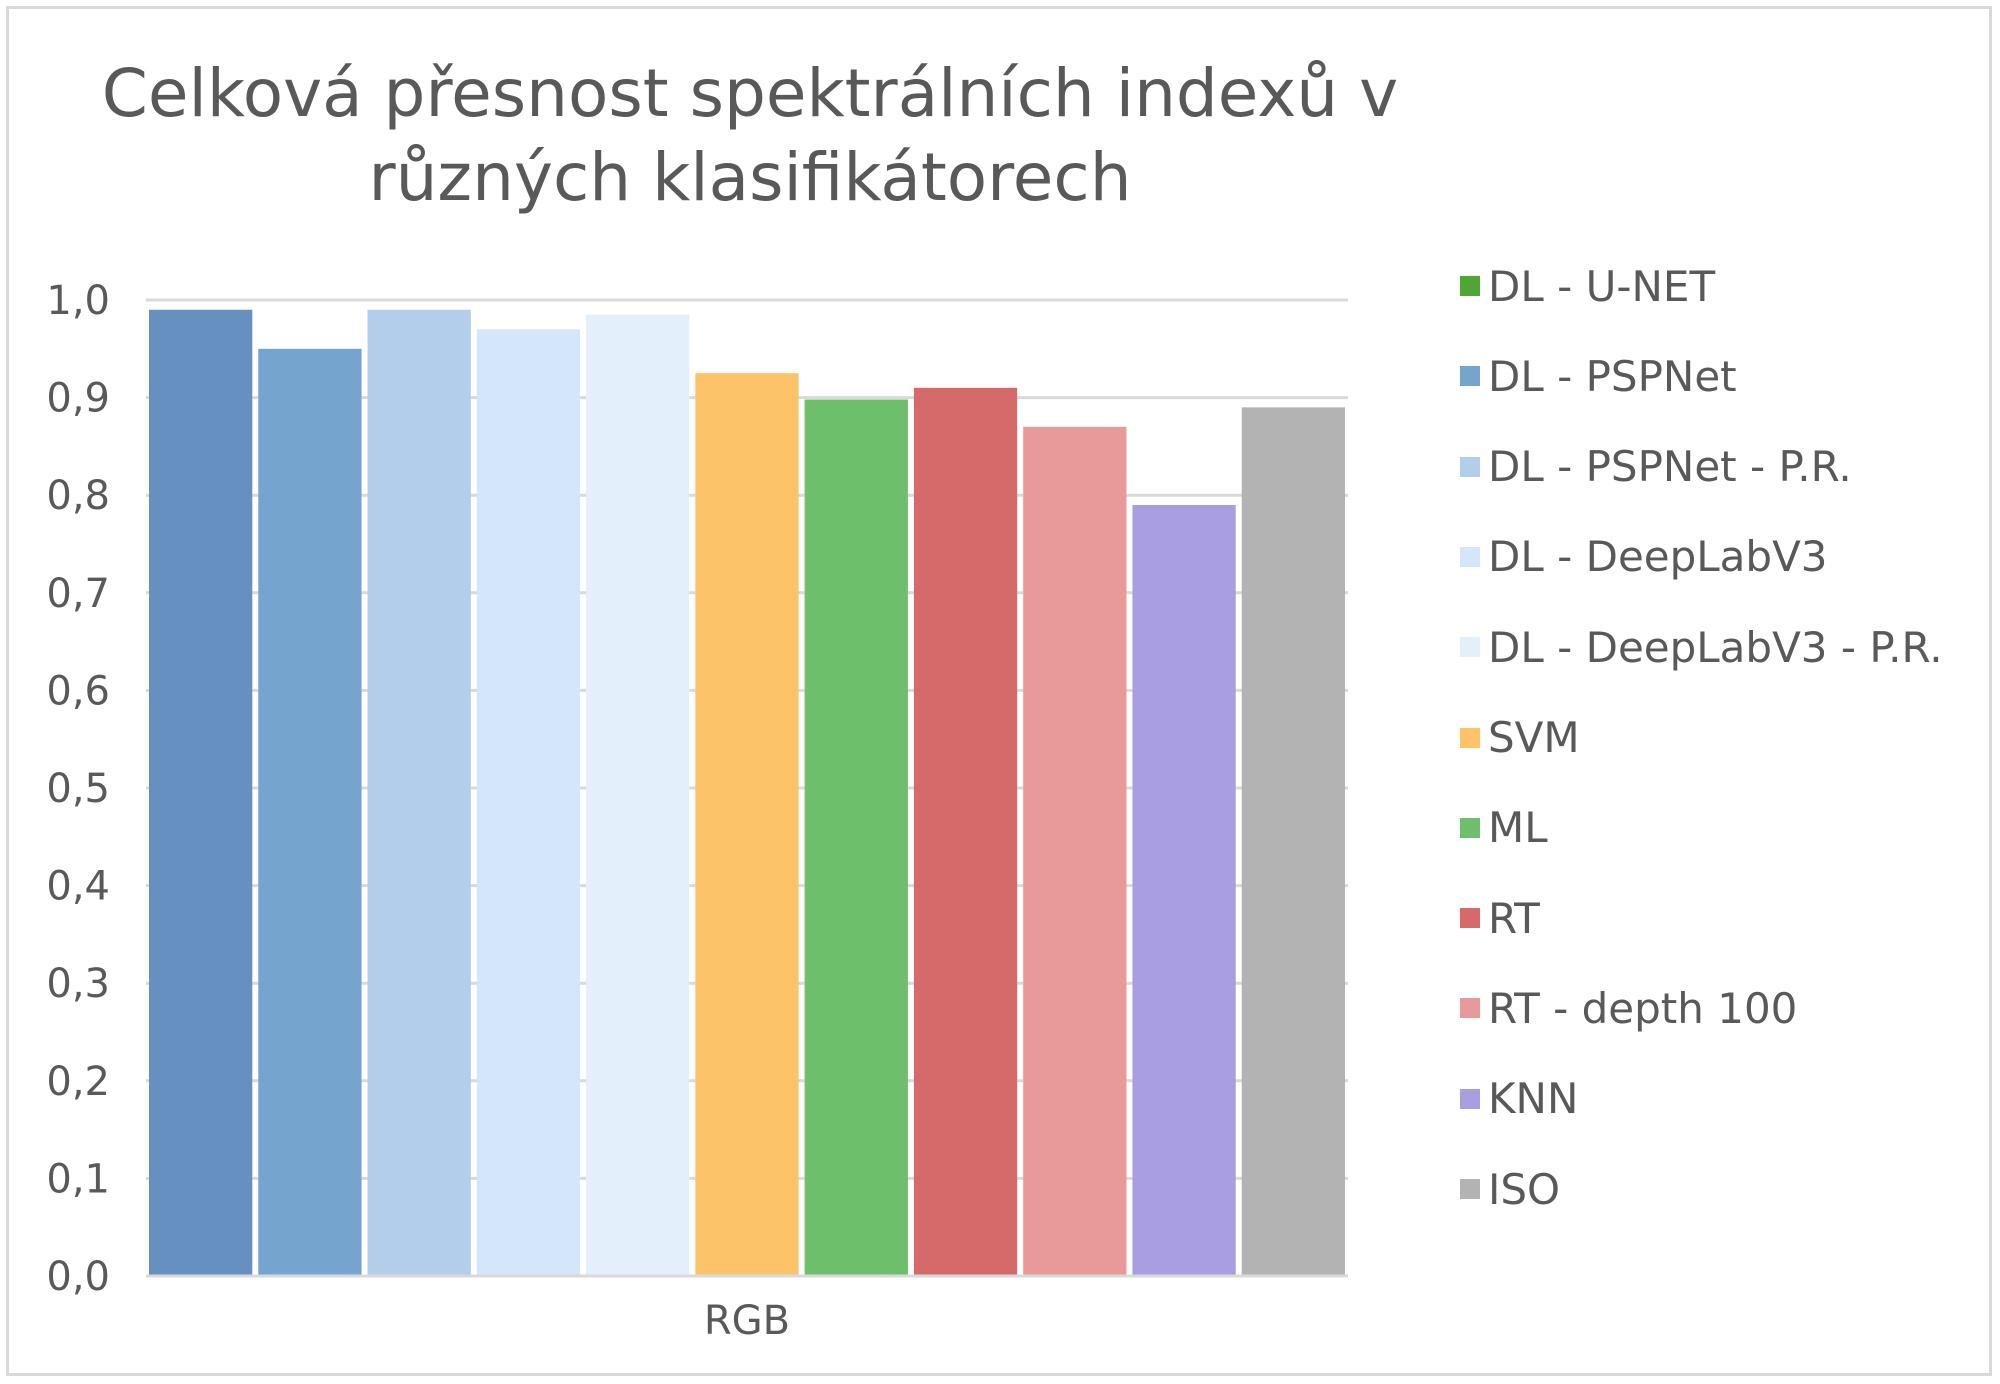 Image resolution: width=2000 pixels, height=1384 pixels. What do you see at coordinates (1612, 376) in the screenshot?
I see `legend-label: DL - PSPNet` at bounding box center [1612, 376].